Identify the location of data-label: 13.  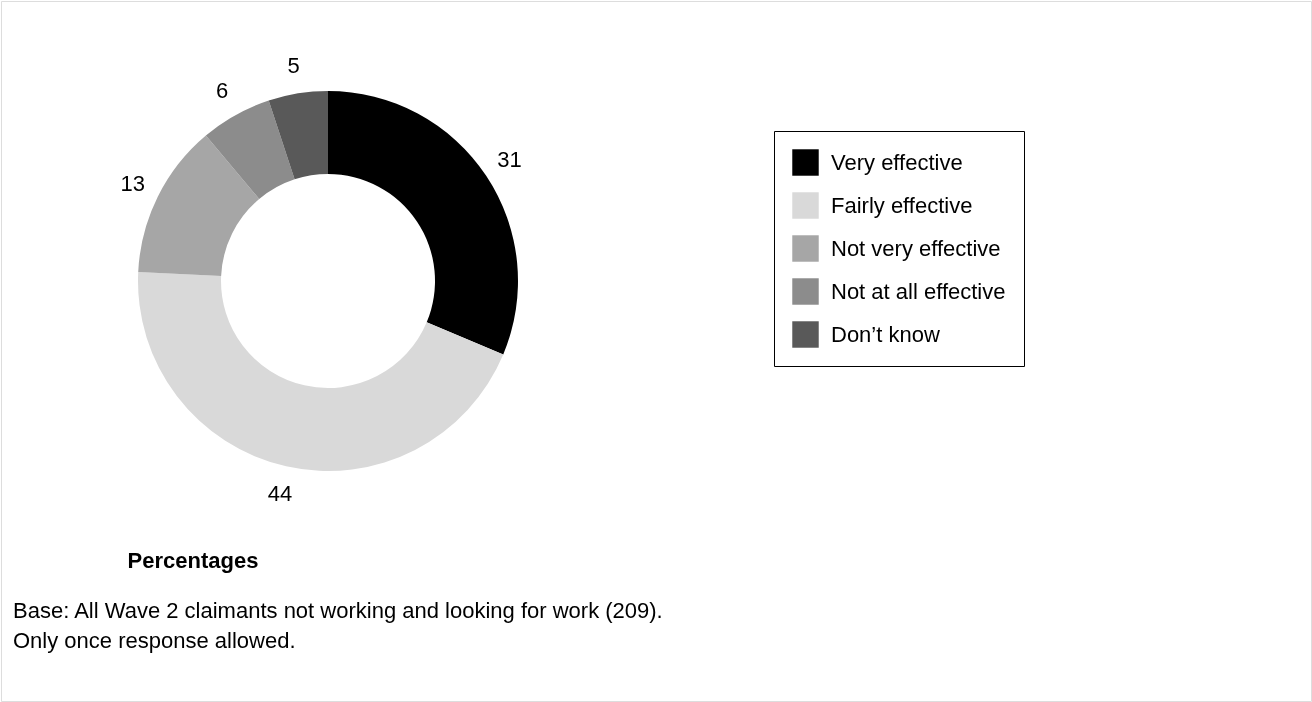
(132, 184).